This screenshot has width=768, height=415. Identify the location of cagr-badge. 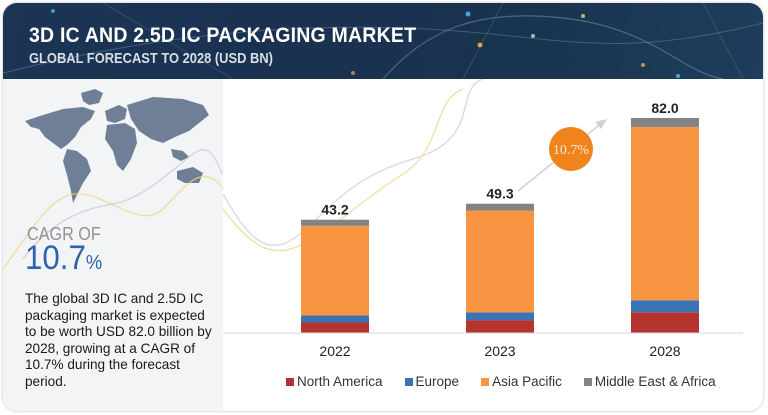
(571, 149).